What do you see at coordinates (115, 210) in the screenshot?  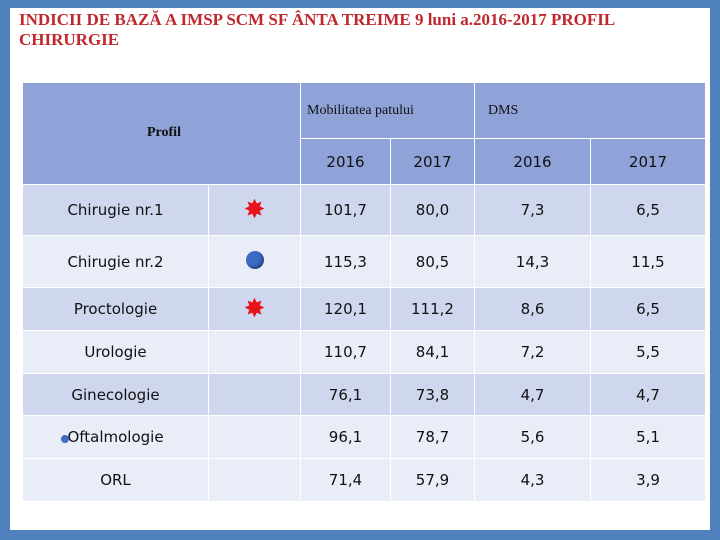 I see `profil-name: Chirugie nr.1` at bounding box center [115, 210].